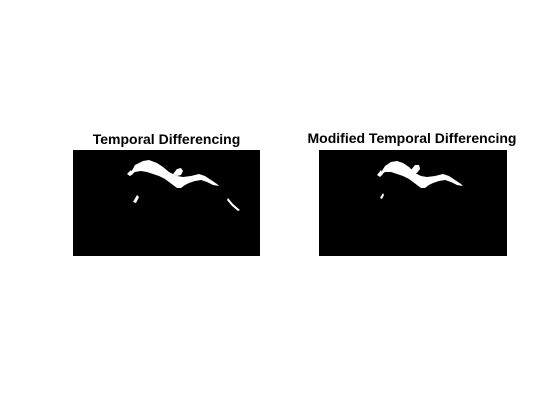 This screenshot has height=420, width=560. I want to click on right-bird-mask, so click(420, 180).